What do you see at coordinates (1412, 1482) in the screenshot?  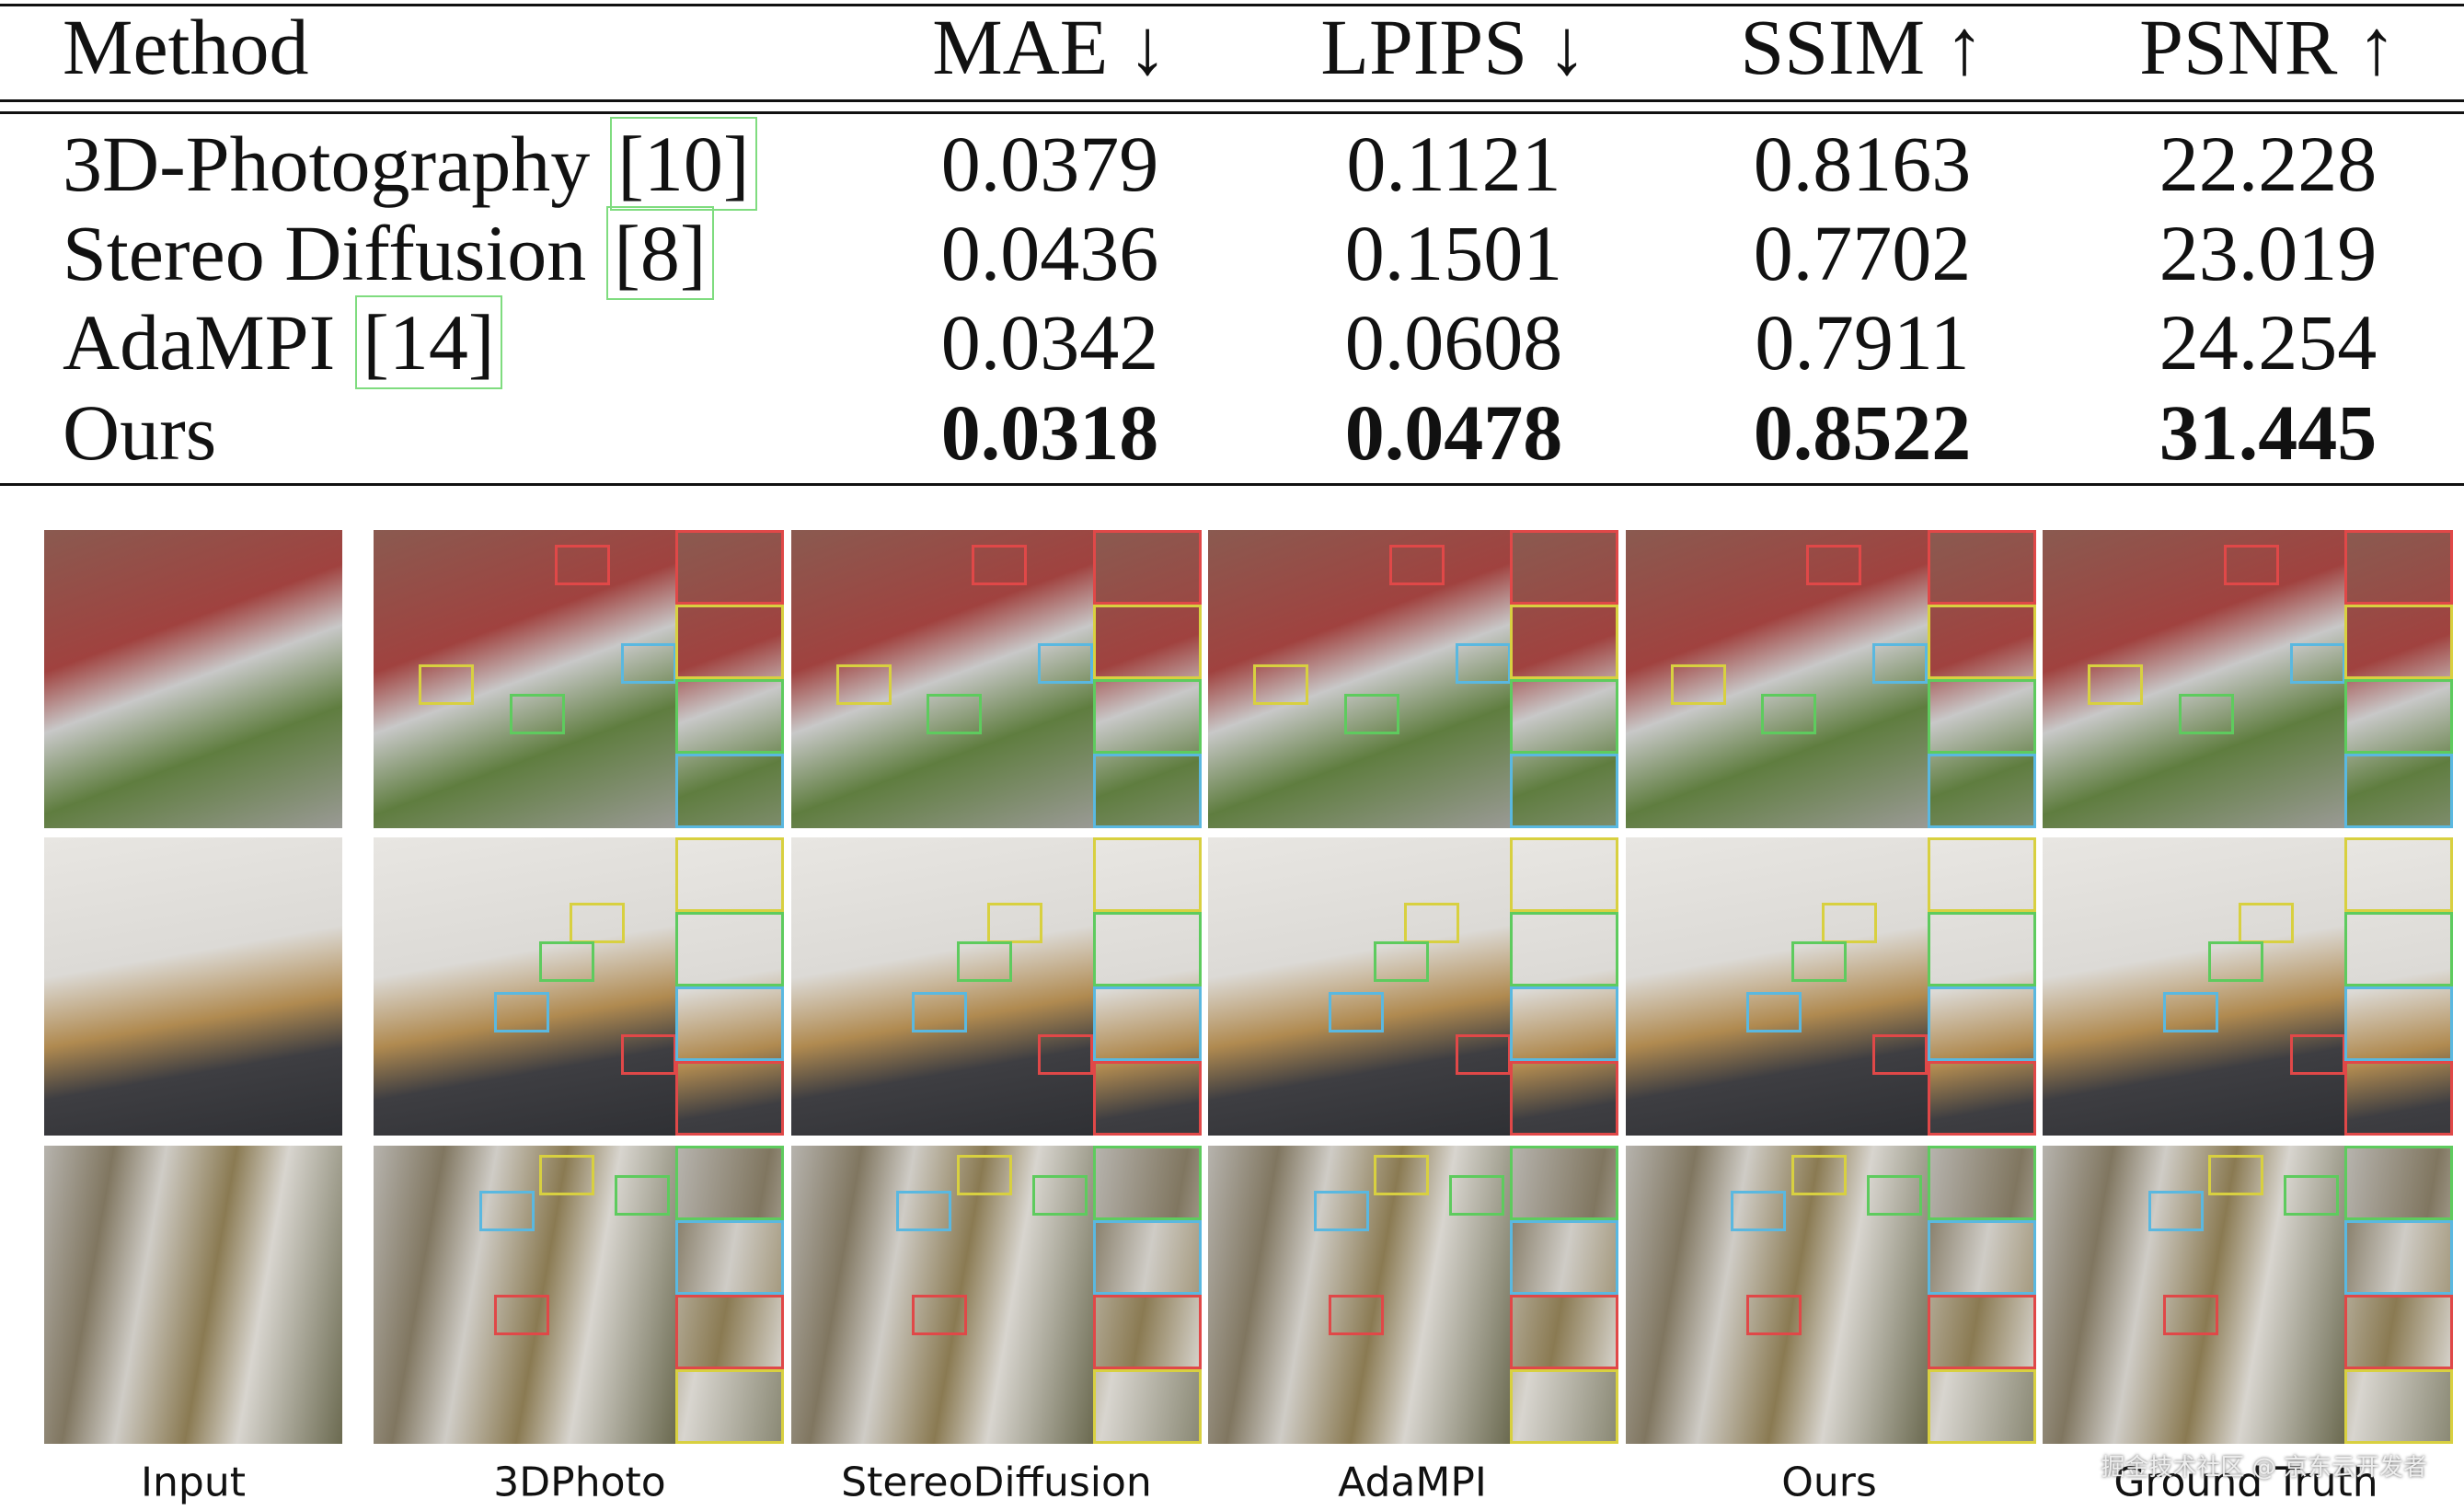 I see `caption: AdaMPI` at bounding box center [1412, 1482].